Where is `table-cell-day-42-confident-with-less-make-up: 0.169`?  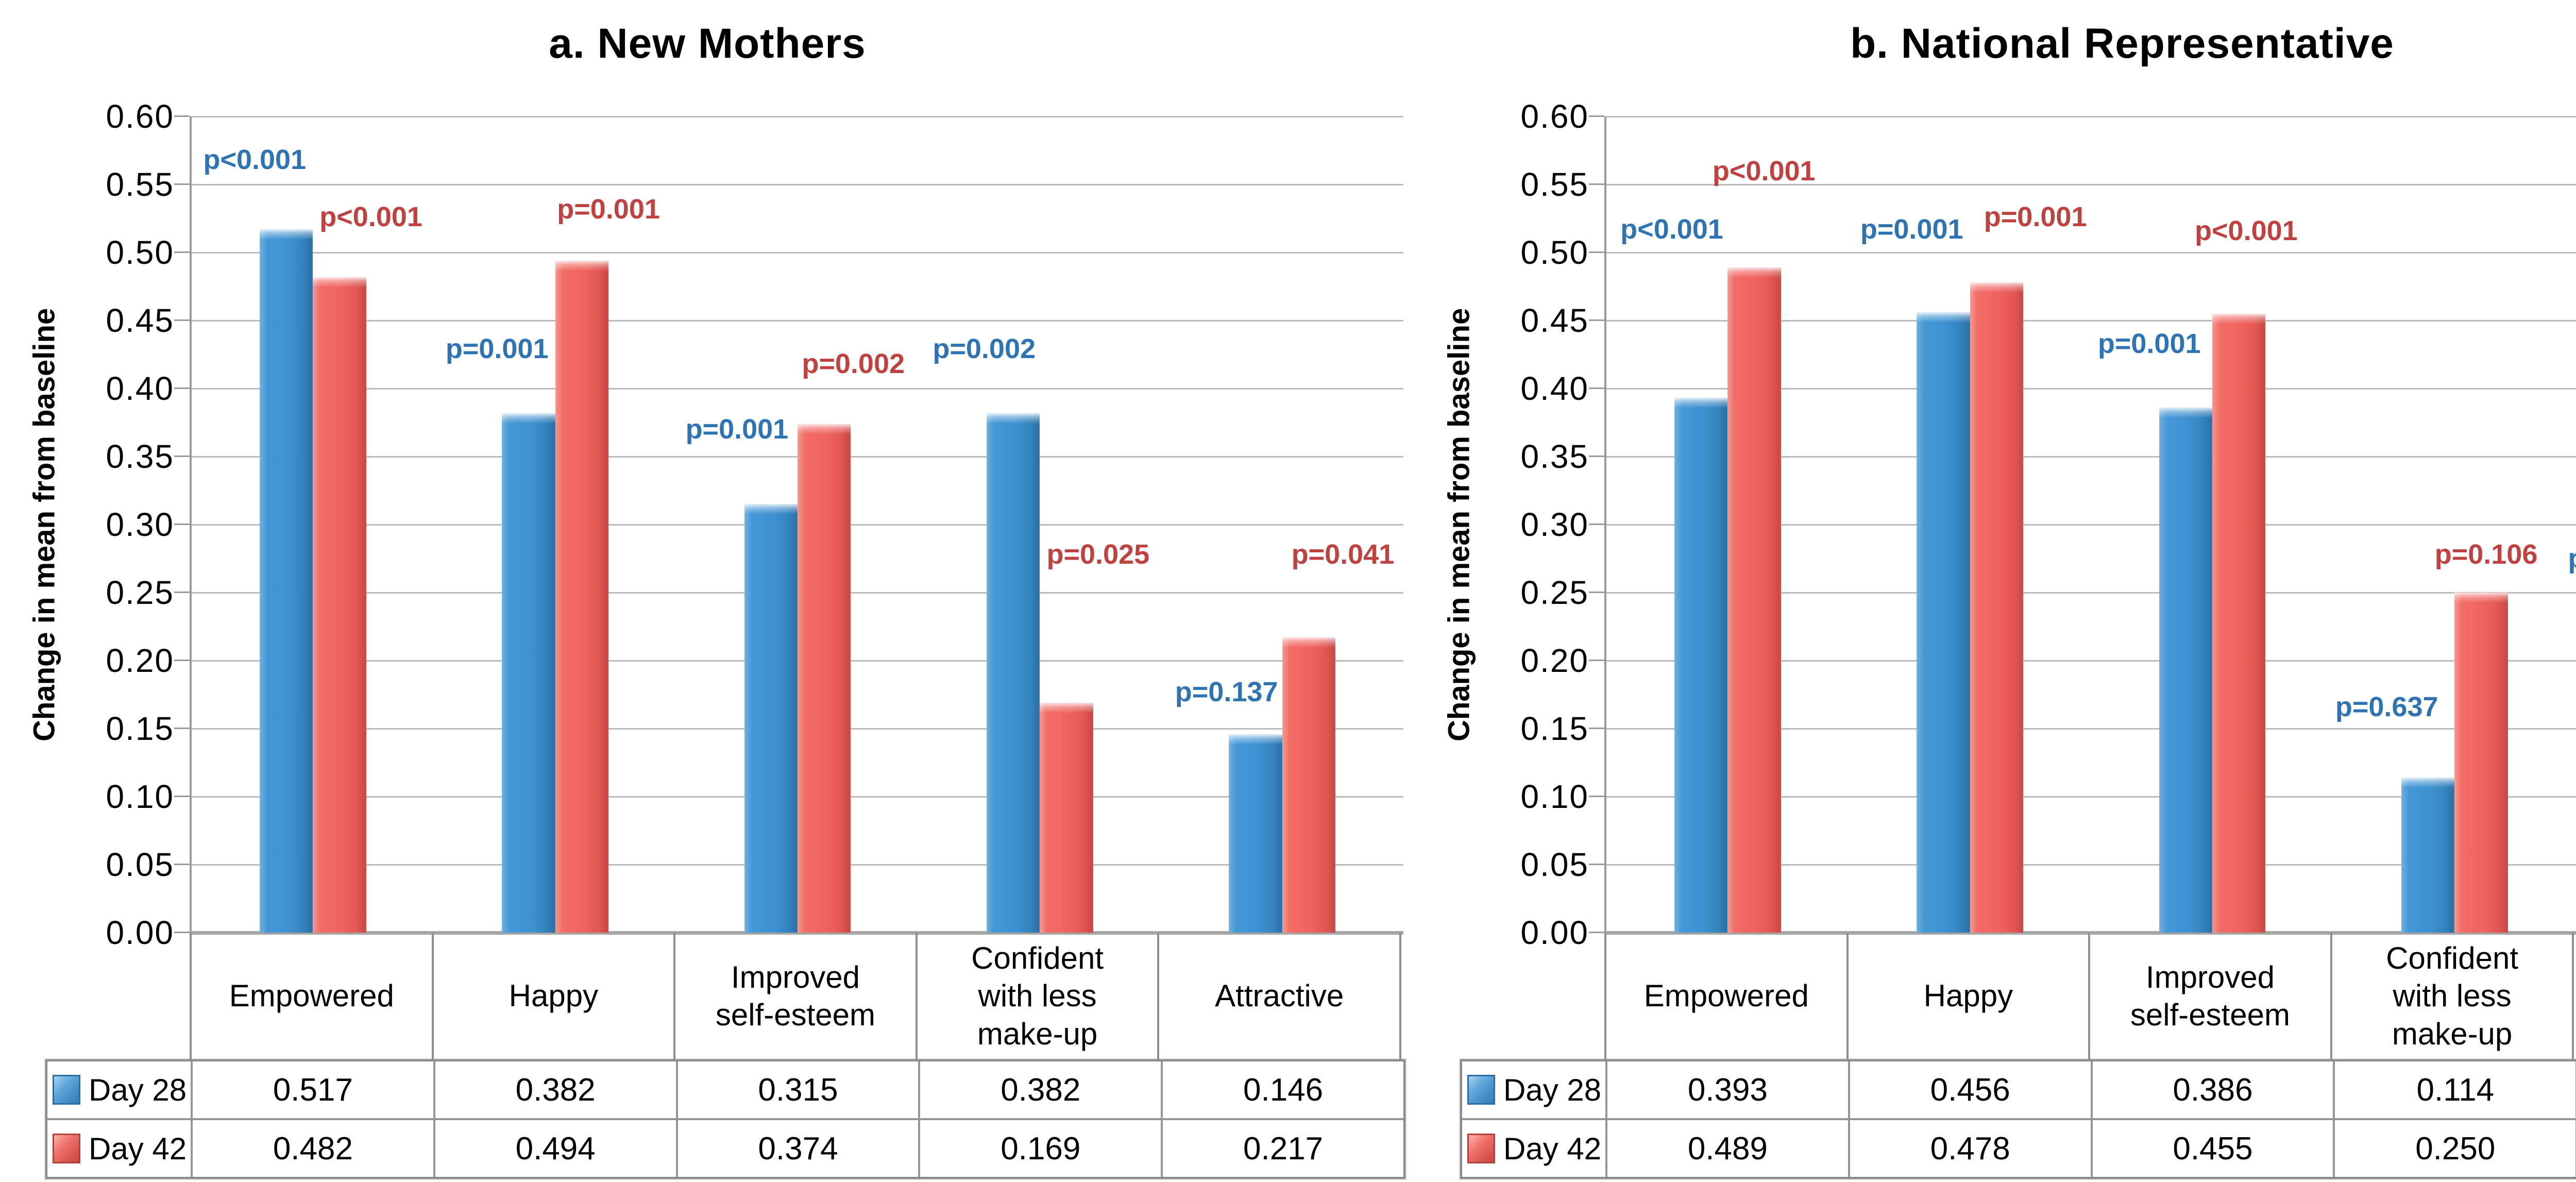 table-cell-day-42-confident-with-less-make-up: 0.169 is located at coordinates (1039, 1149).